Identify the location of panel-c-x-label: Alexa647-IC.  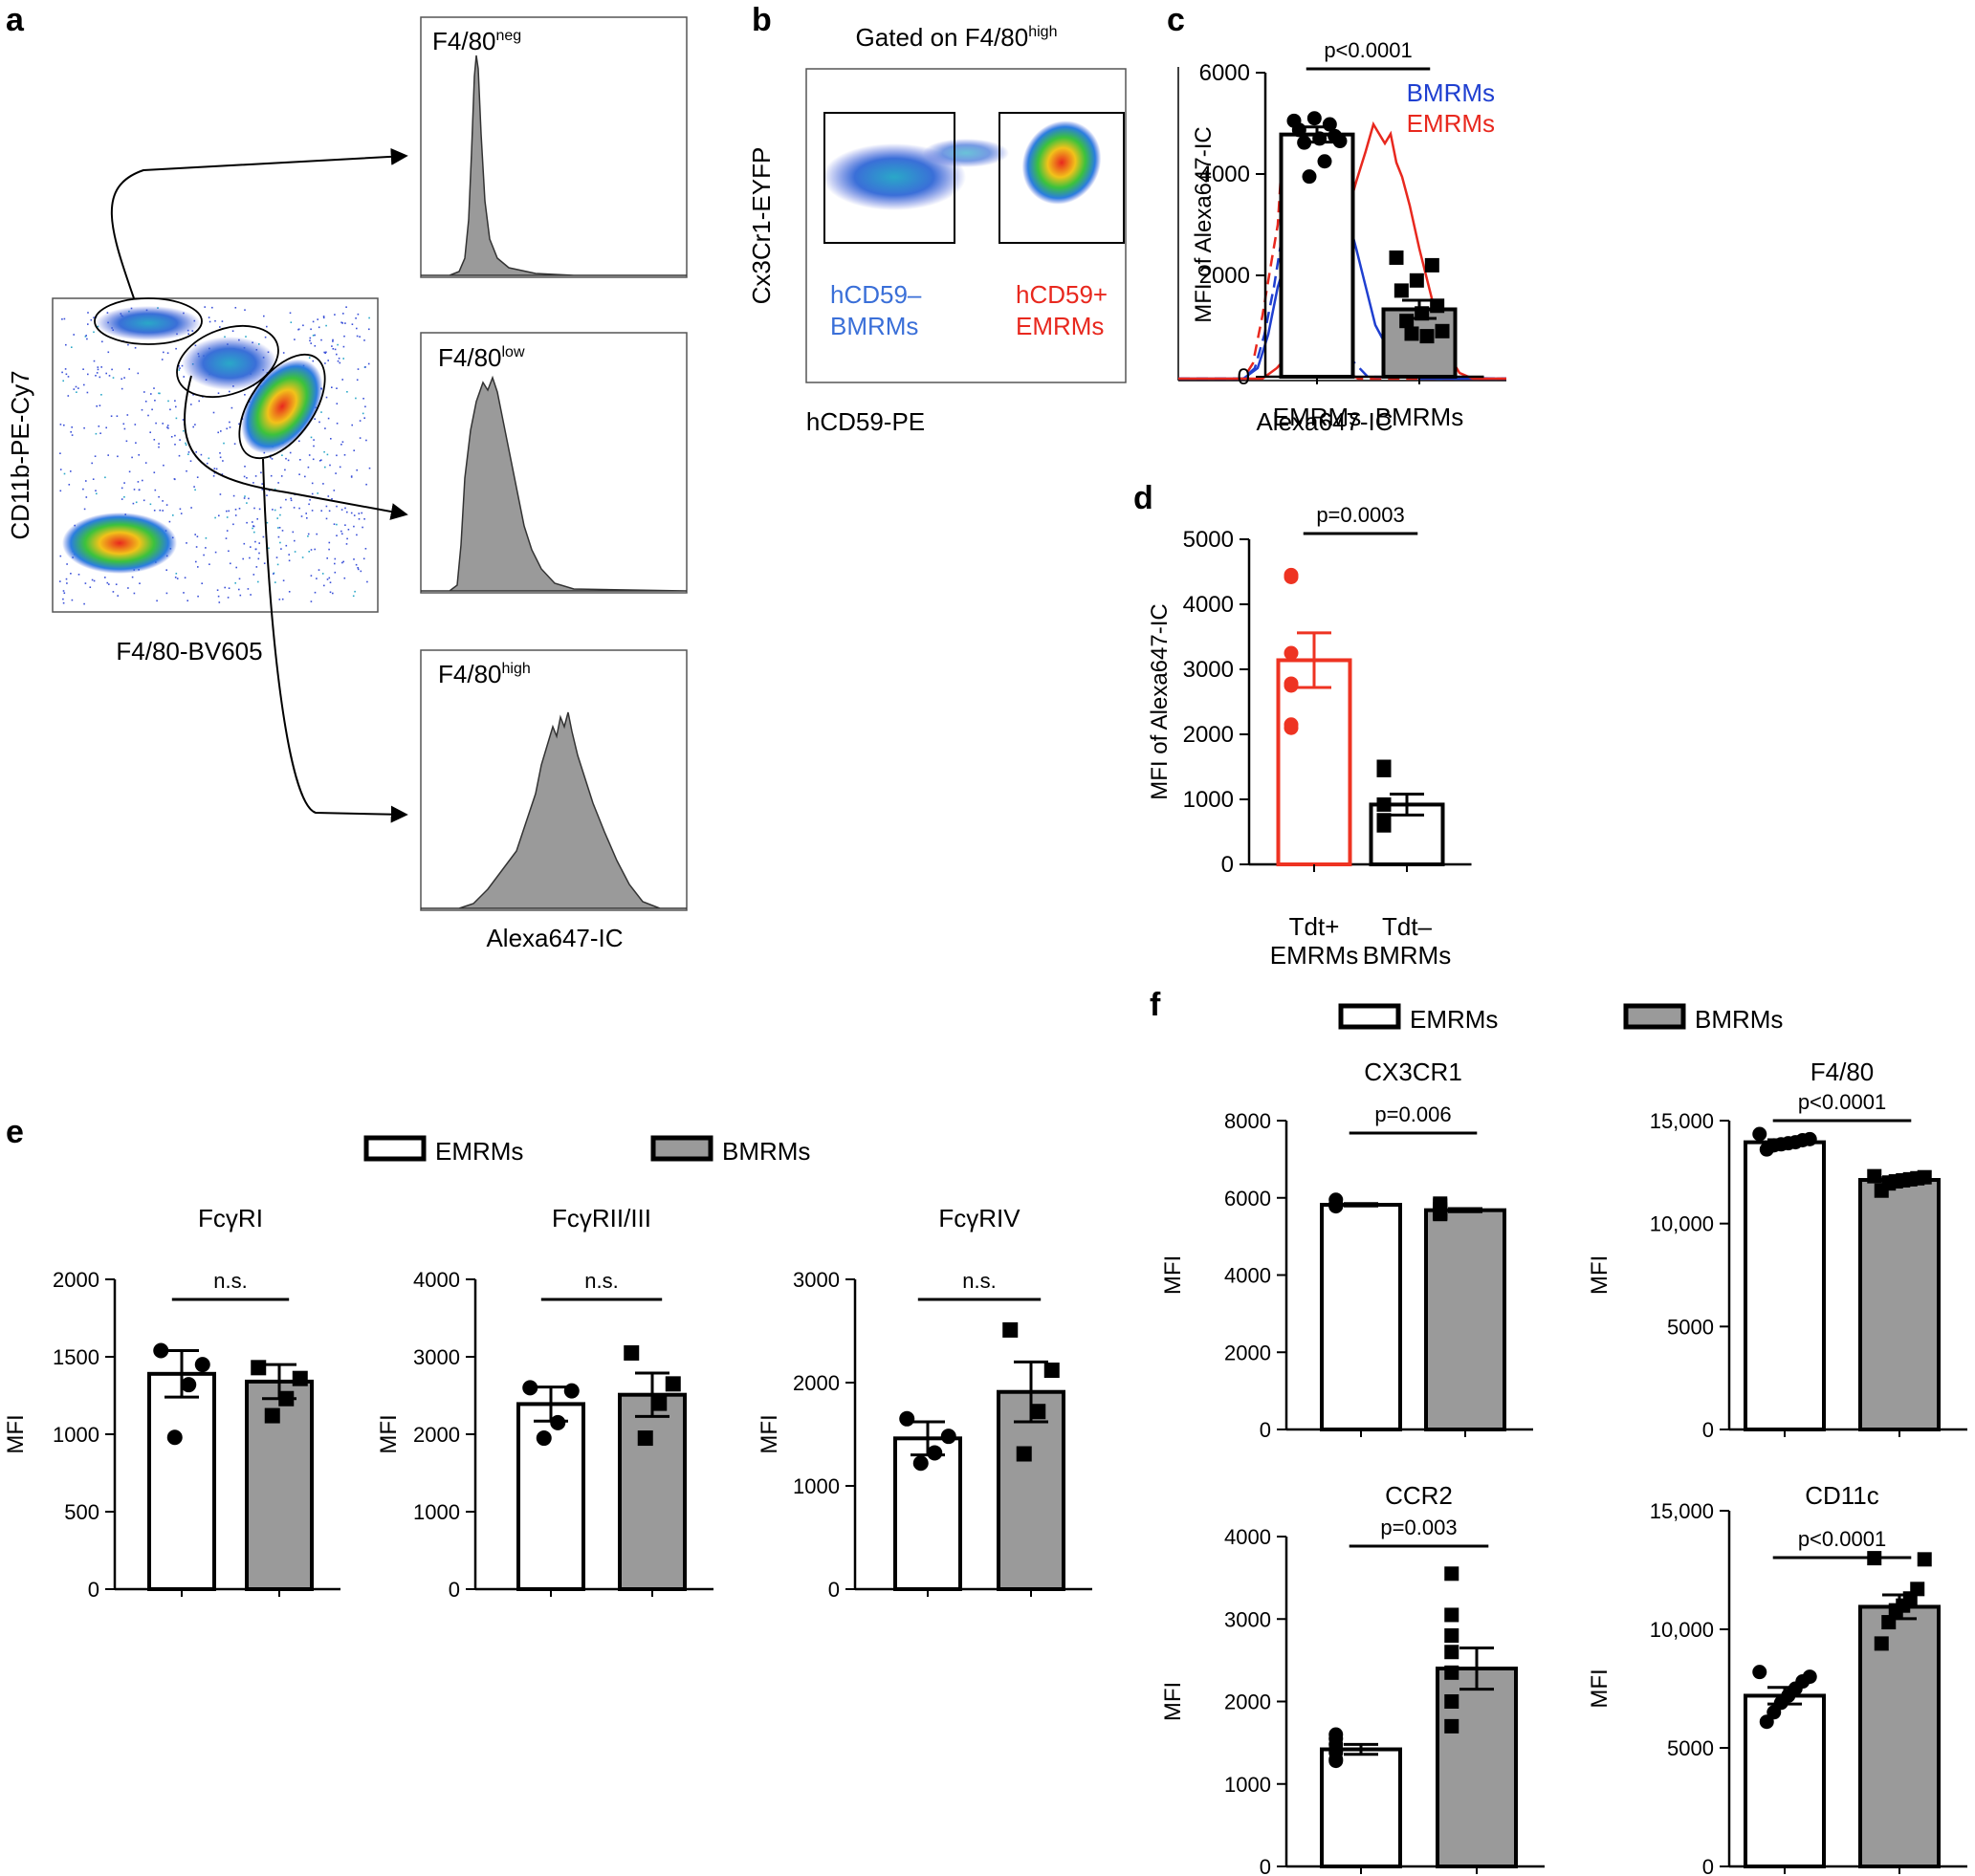
(1324, 421).